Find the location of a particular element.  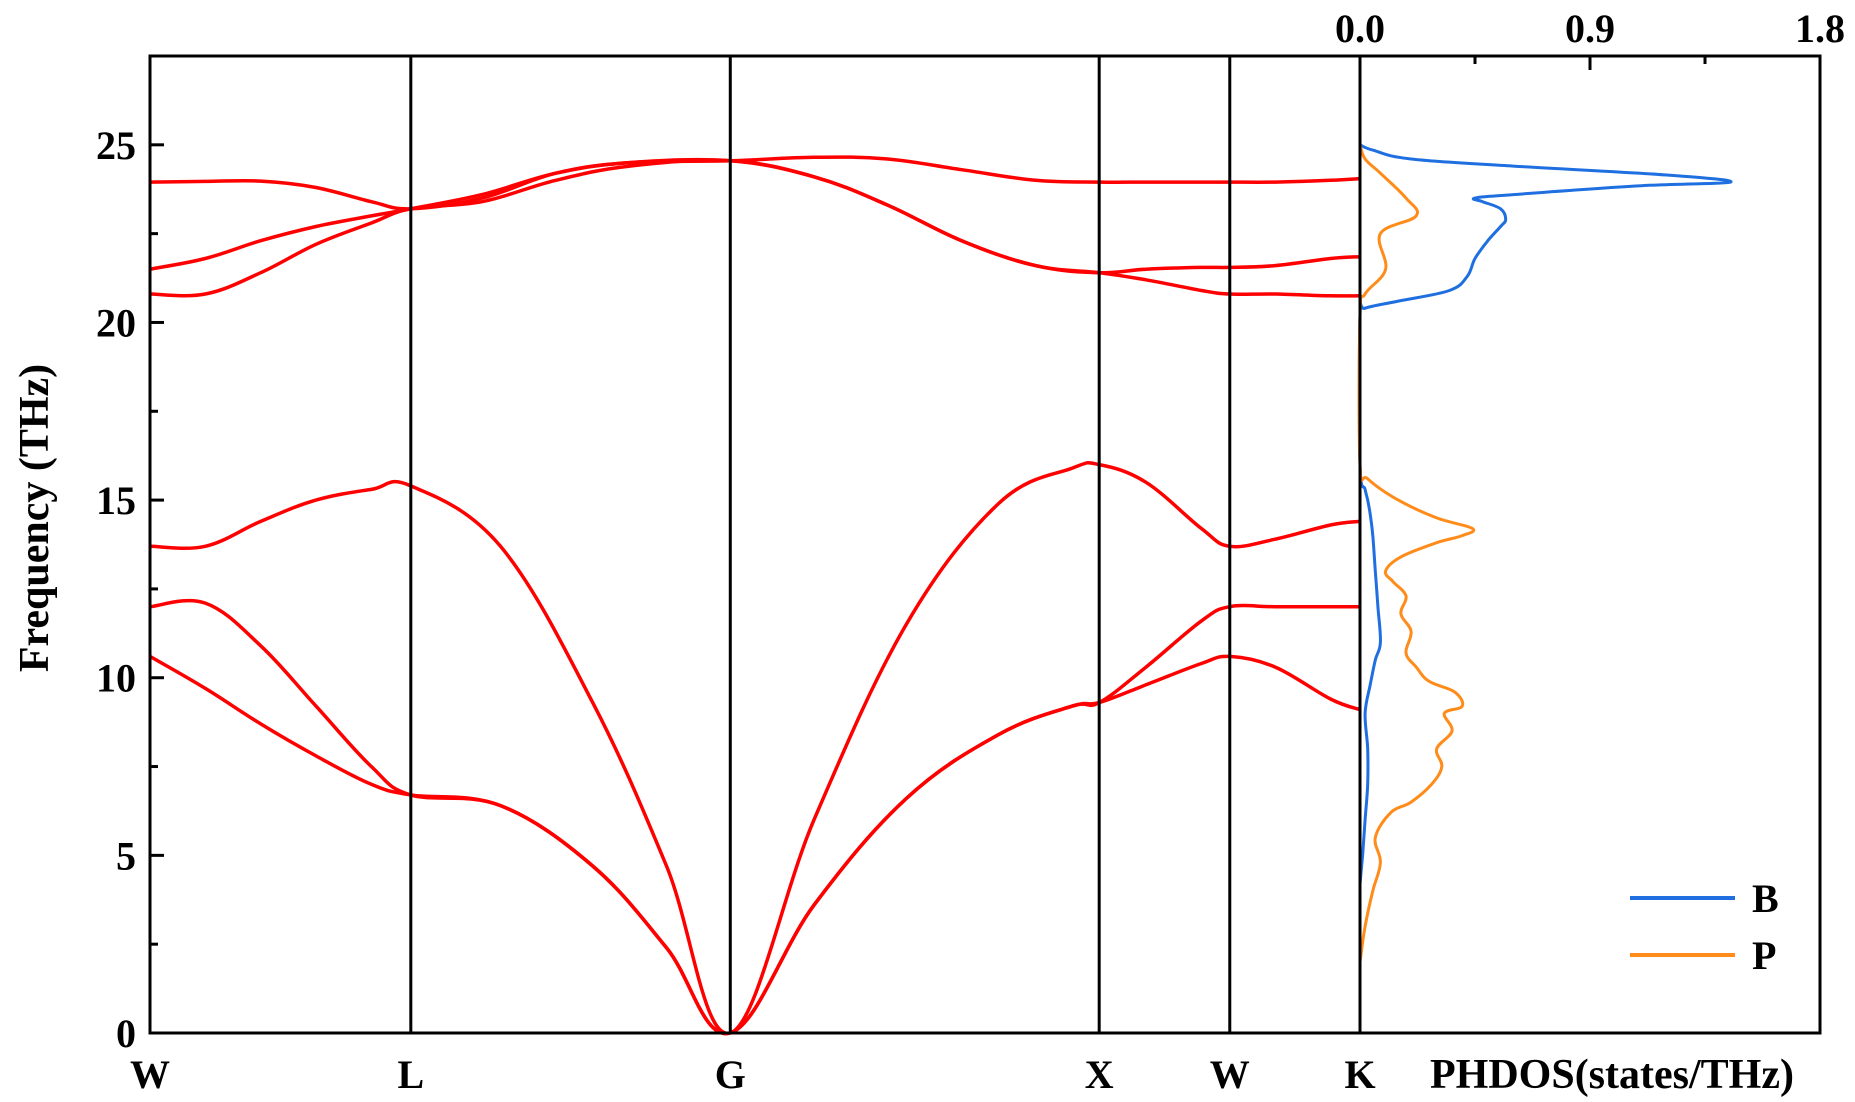

phdos-axis-label: PHDOS(states/THz) is located at coordinates (1612, 1075).